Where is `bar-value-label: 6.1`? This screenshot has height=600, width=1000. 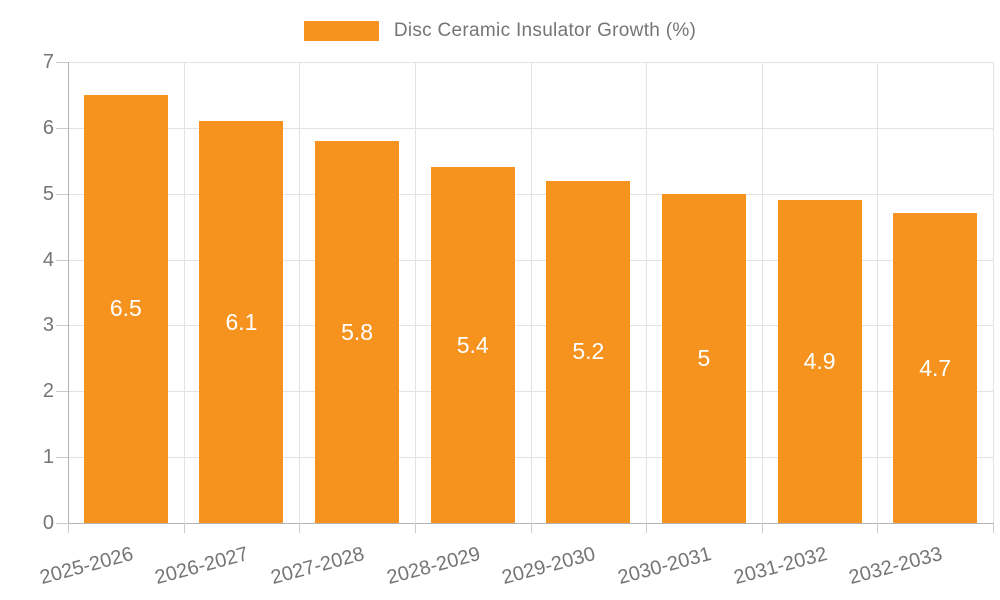
bar-value-label: 6.1 is located at coordinates (241, 321).